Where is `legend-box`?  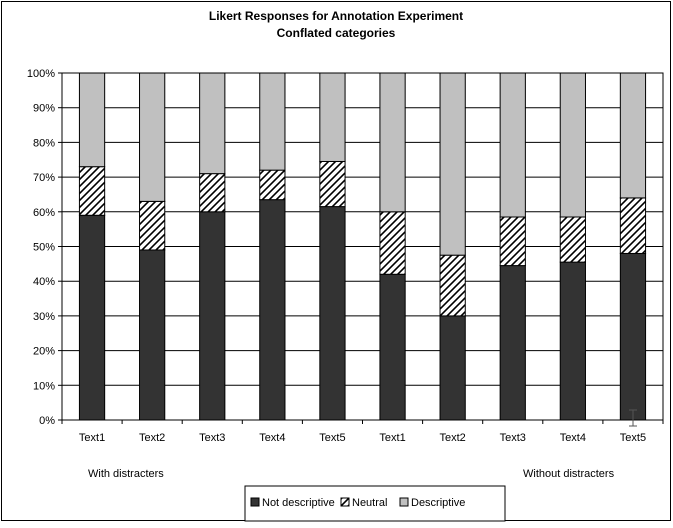 legend-box is located at coordinates (375, 503).